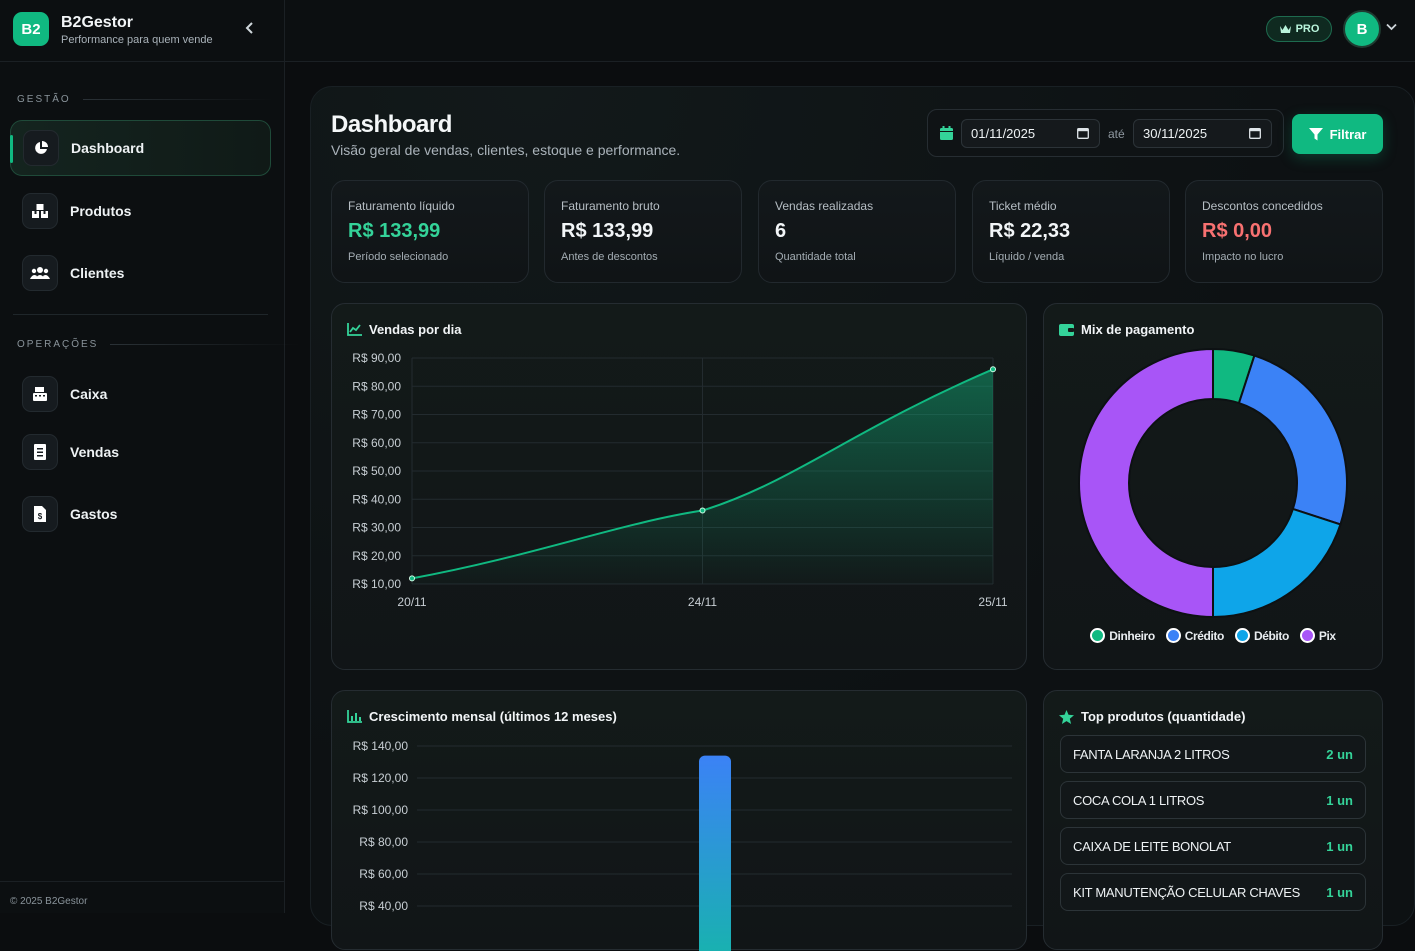 This screenshot has height=951, width=1415. What do you see at coordinates (411, 602) in the screenshot?
I see `x-tick-label: 20/11` at bounding box center [411, 602].